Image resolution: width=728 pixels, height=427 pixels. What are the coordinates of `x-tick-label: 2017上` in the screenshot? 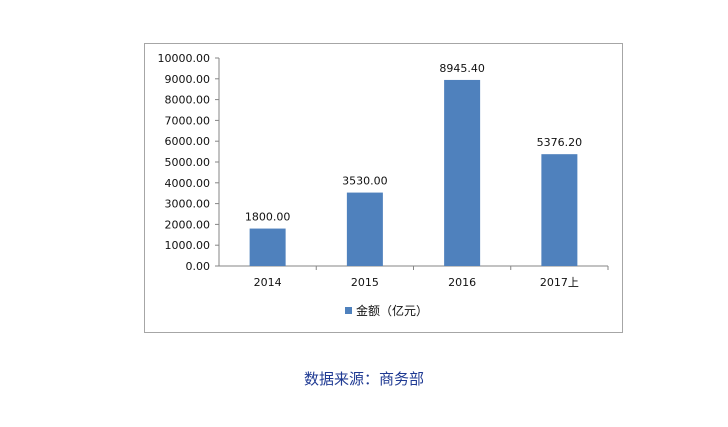 It's located at (559, 282).